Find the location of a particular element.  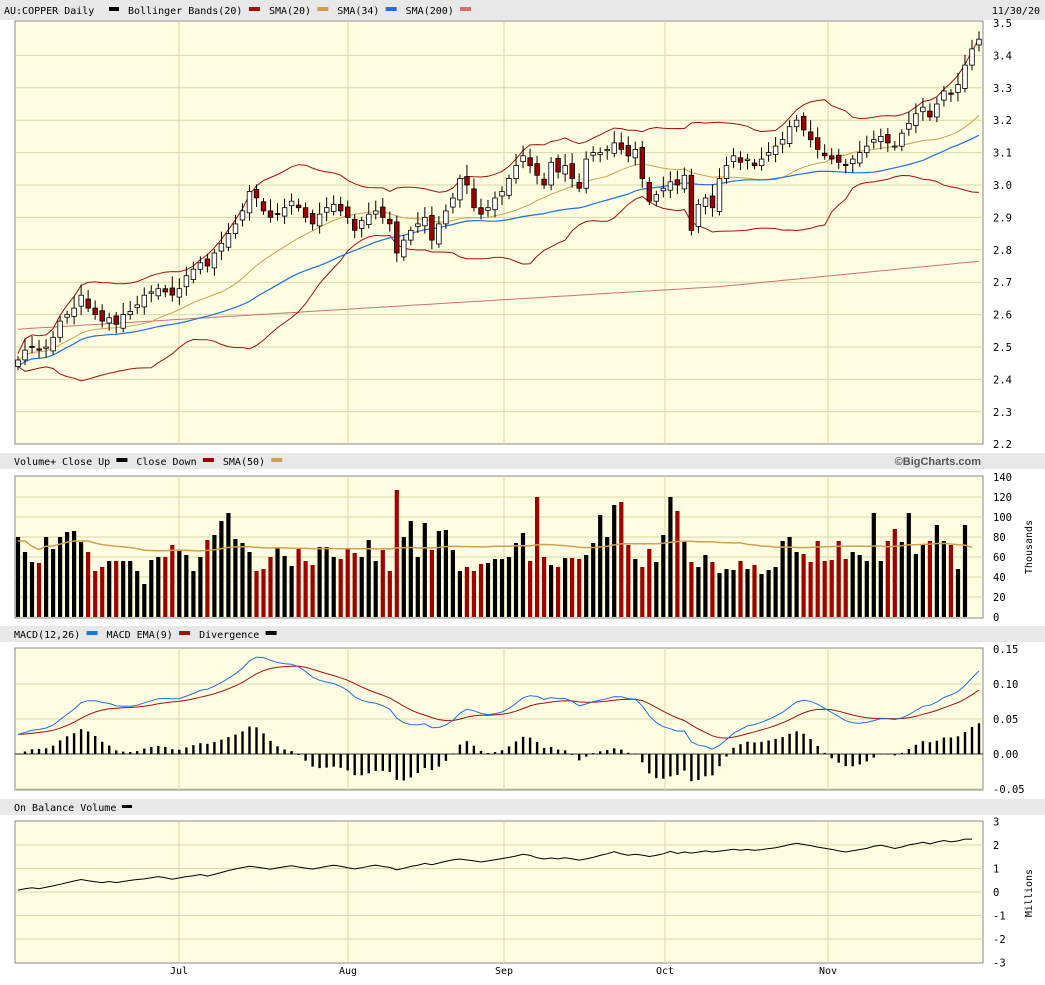

price-tick-label: 3.5 is located at coordinates (1002, 24).